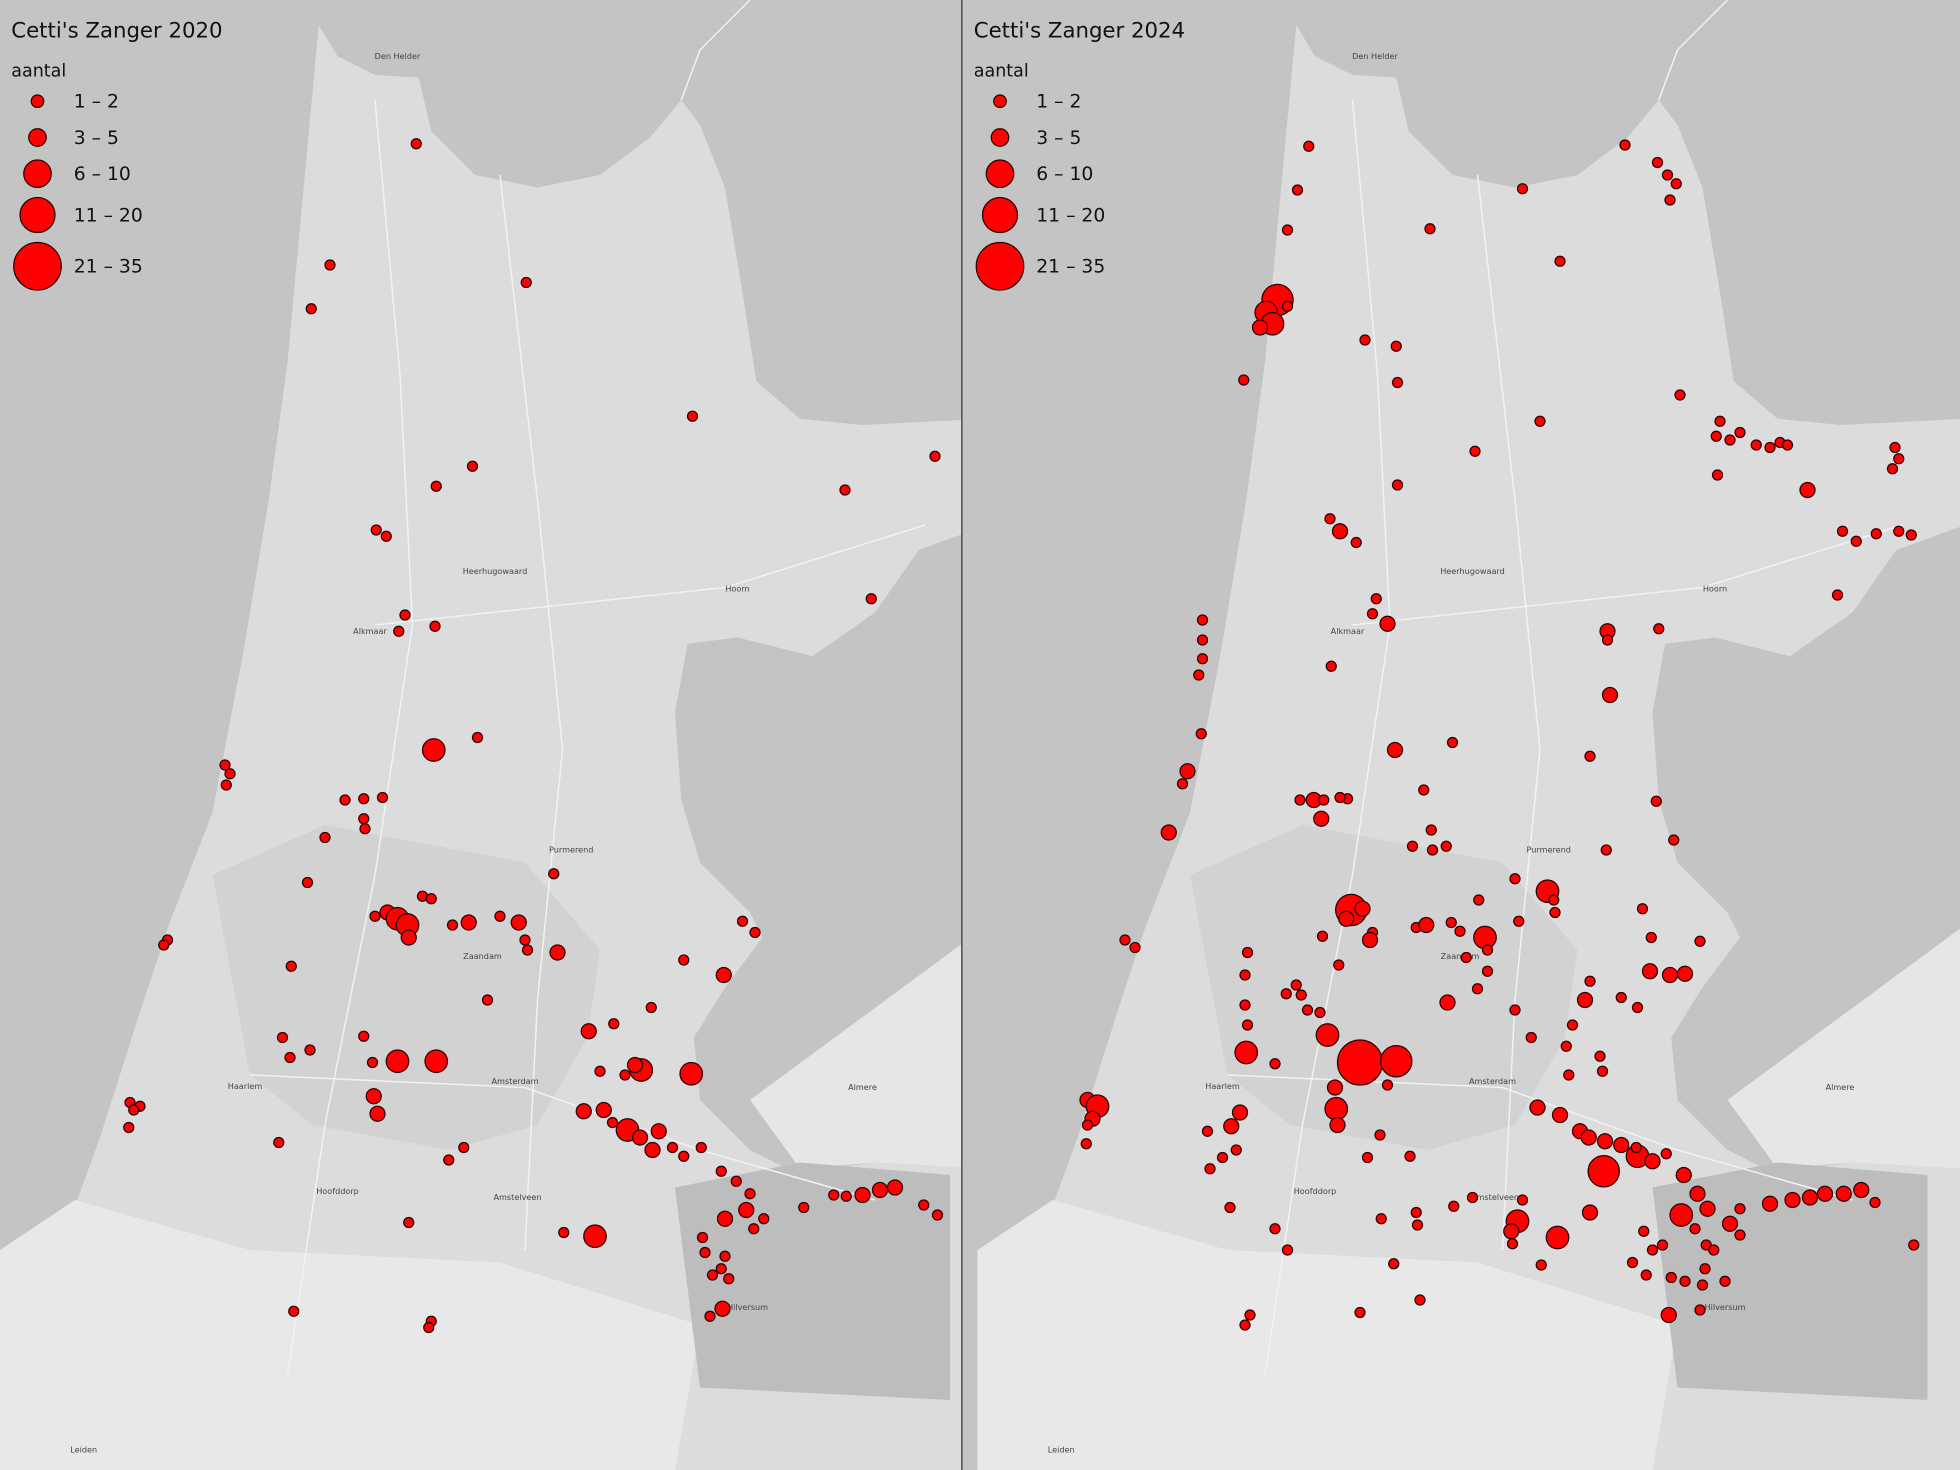 This screenshot has width=1960, height=1470. Describe the element at coordinates (398, 56) in the screenshot. I see `place-label: Den Helder` at that location.